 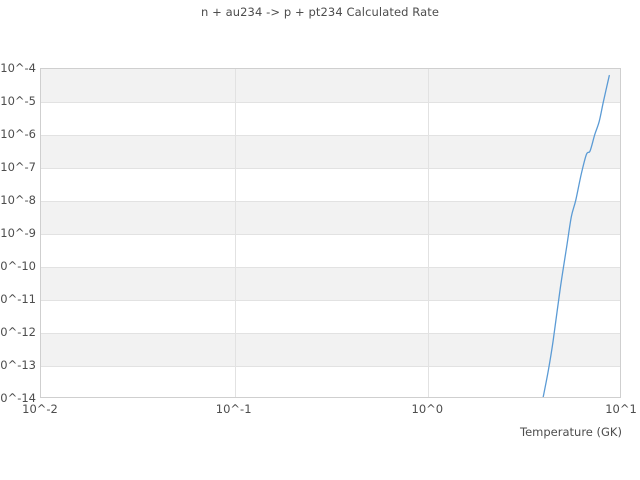 I want to click on y-axis-tick-label: 10^-7, so click(x=18, y=167).